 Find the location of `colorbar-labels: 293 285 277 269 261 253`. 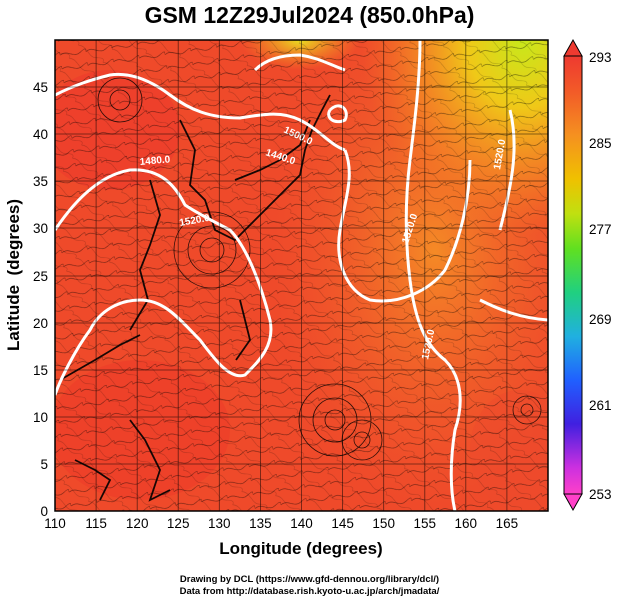

colorbar-labels: 293 285 277 269 261 253 is located at coordinates (600, 276).